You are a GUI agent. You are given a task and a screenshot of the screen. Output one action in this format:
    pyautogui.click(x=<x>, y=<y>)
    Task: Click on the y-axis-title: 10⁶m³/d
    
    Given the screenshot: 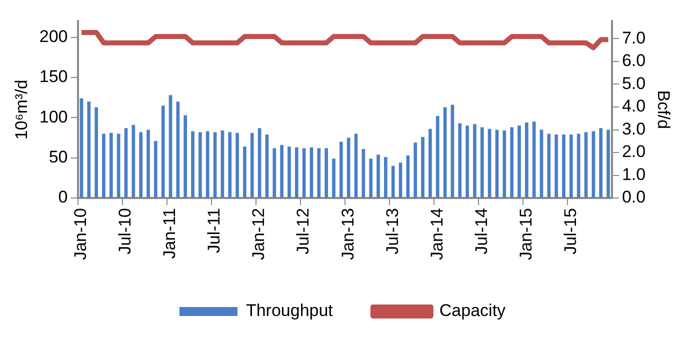 What is the action you would take?
    pyautogui.click(x=21, y=110)
    